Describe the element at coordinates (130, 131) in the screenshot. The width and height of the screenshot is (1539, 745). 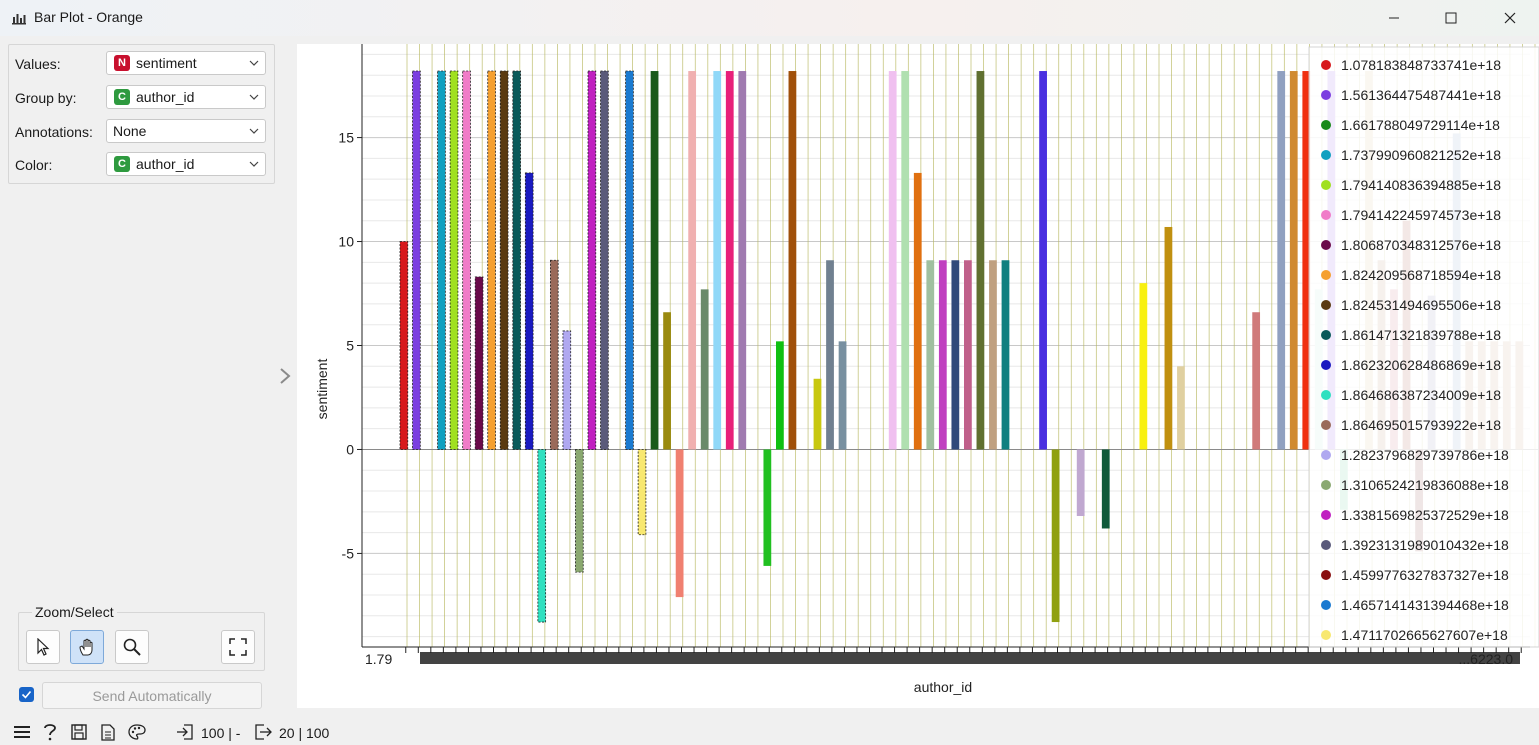
I see `annotations-combo-value: None` at that location.